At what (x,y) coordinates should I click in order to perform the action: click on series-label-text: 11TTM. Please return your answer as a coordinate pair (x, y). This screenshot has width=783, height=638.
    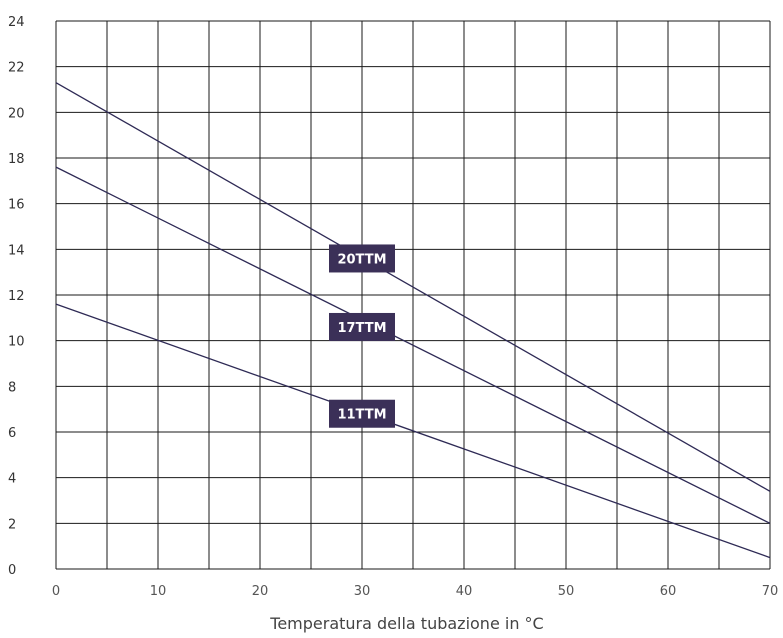
    Looking at the image, I should click on (361, 415).